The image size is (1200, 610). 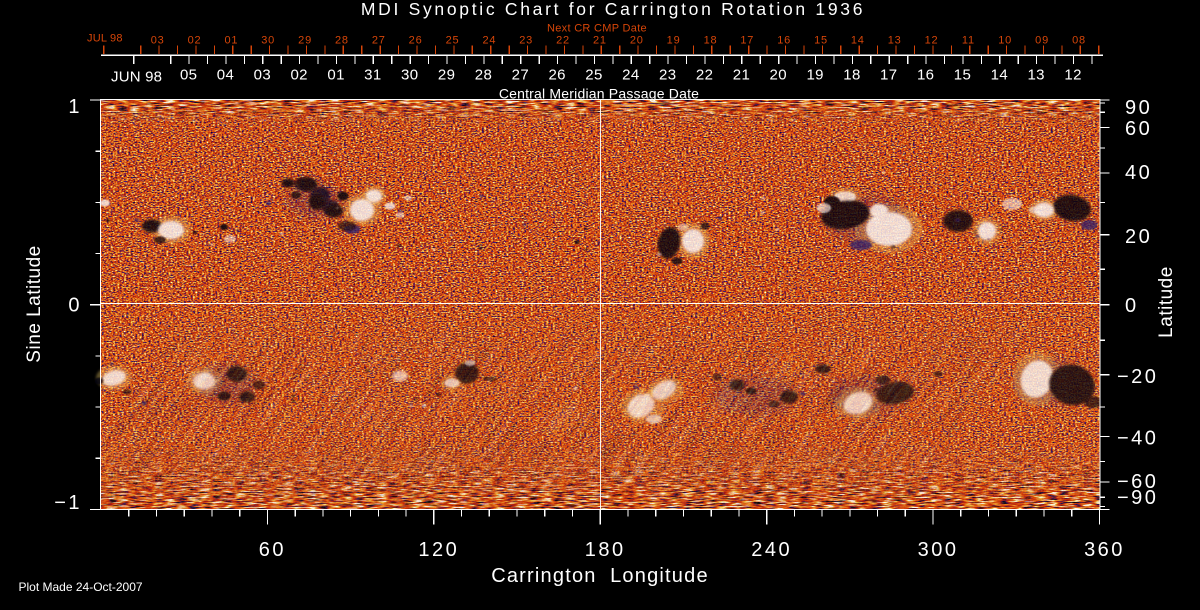 I want to click on svg-text: JUN 98, so click(x=136, y=77).